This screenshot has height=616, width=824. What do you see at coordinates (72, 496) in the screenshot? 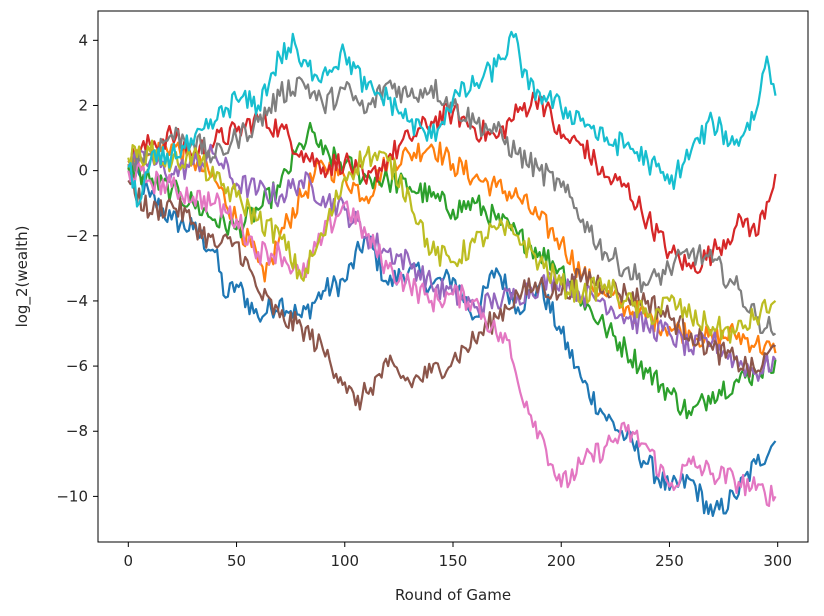
I see `y-tick-label: −10` at bounding box center [72, 496].